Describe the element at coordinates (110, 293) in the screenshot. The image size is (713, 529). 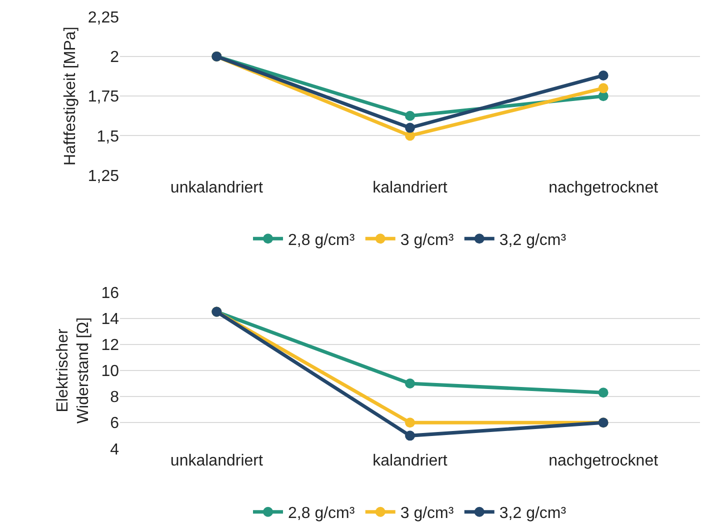
I see `y-tick-label: 16` at that location.